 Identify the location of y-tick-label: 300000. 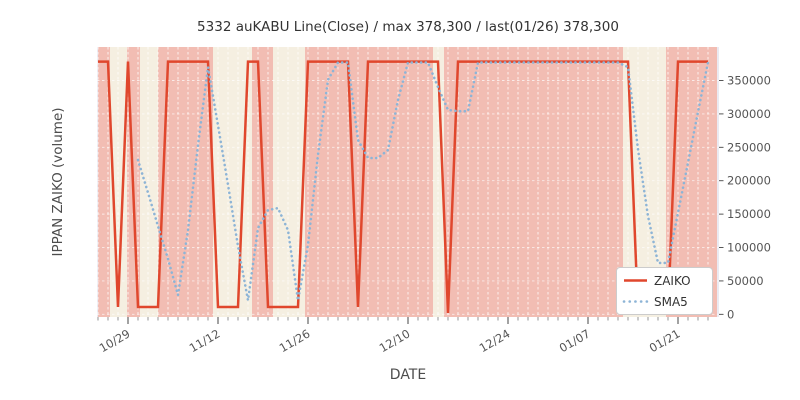
(749, 114).